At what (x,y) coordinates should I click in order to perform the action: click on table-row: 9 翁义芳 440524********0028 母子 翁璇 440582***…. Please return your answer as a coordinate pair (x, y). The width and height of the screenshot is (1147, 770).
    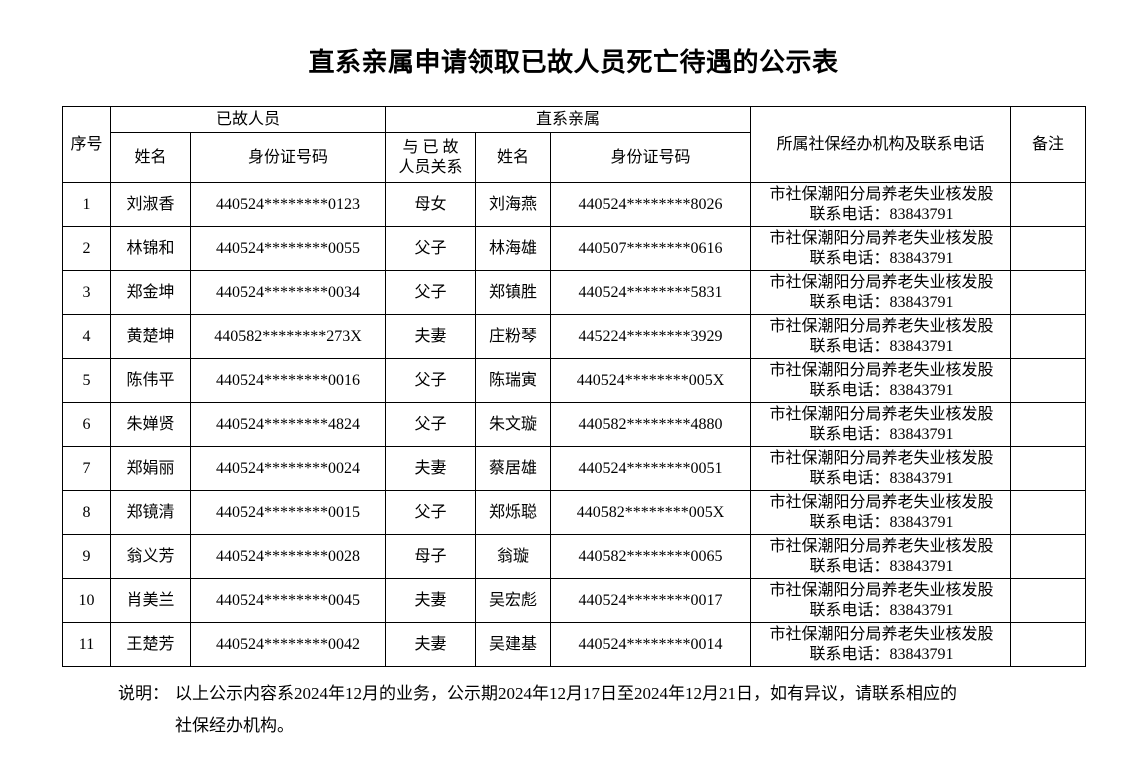
    Looking at the image, I should click on (574, 556).